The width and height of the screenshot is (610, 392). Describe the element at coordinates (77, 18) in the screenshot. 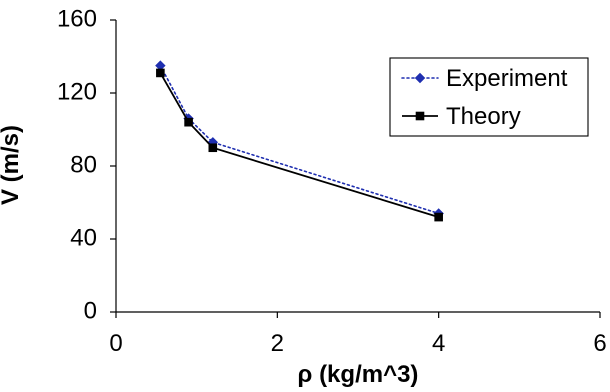

I see `y-tick-label: 160` at that location.